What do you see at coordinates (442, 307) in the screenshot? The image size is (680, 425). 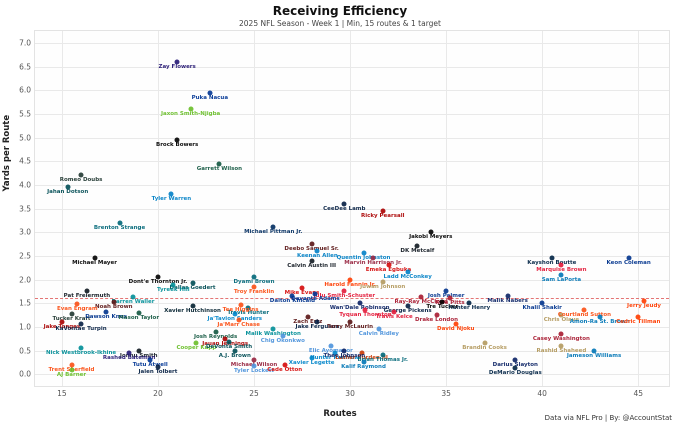 I see `data-point-label: Tre Tucker` at bounding box center [442, 307].